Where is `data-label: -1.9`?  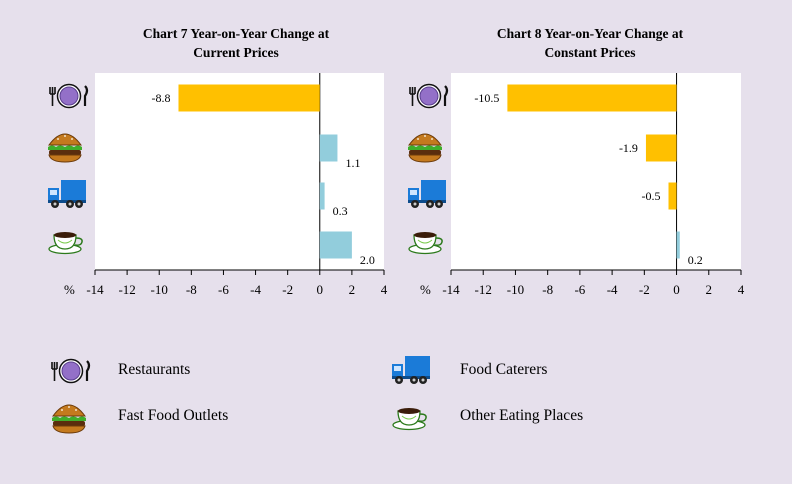 data-label: -1.9 is located at coordinates (628, 148).